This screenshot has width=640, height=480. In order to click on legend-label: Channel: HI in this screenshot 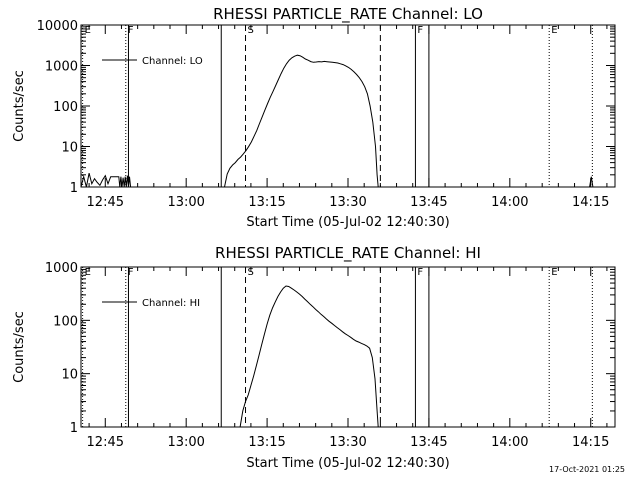, I will do `click(171, 303)`.